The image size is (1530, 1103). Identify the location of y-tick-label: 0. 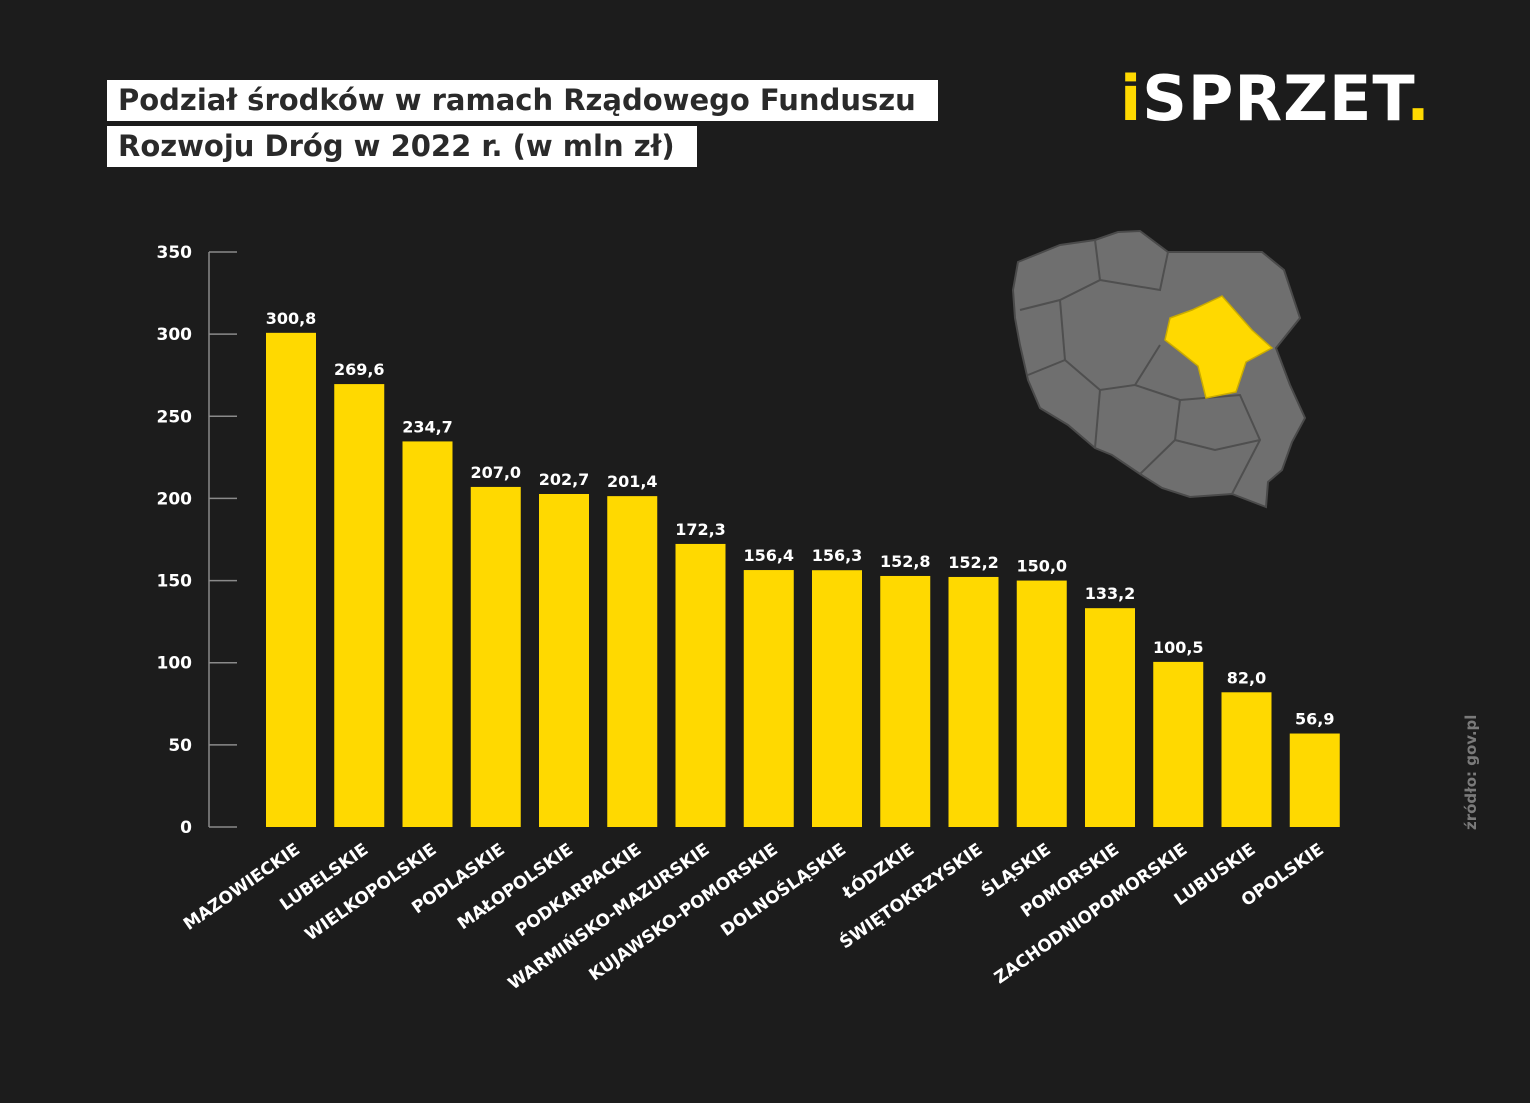
(186, 828).